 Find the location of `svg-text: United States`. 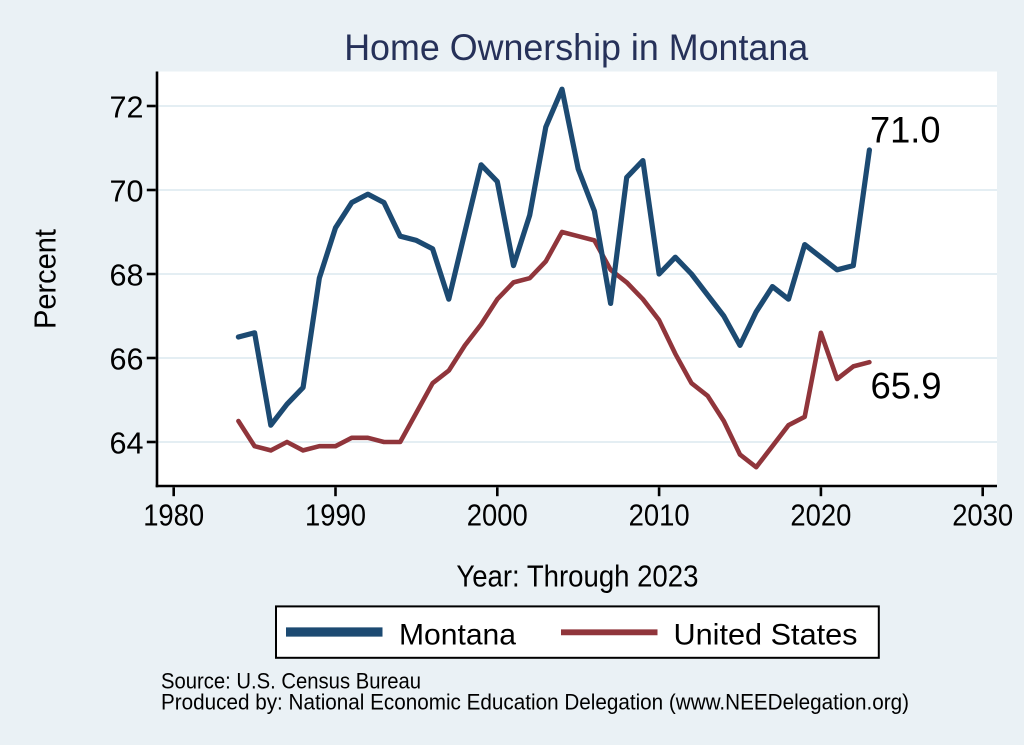

svg-text: United States is located at coordinates (766, 635).